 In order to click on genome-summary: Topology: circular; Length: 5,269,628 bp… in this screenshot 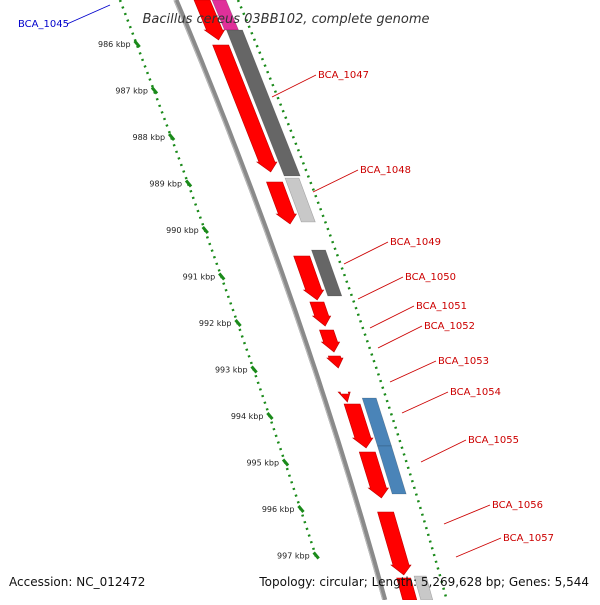, I will do `click(423, 582)`.